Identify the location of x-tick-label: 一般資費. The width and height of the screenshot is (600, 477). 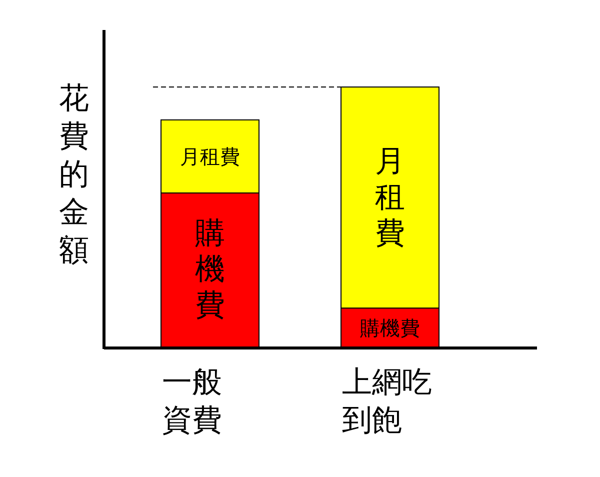
(192, 401).